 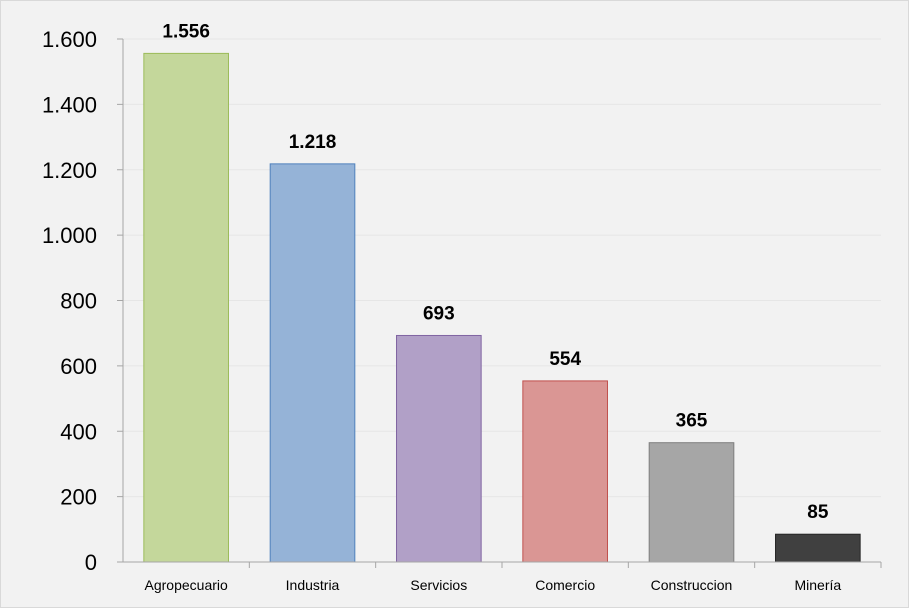 What do you see at coordinates (692, 421) in the screenshot?
I see `data-label: 365` at bounding box center [692, 421].